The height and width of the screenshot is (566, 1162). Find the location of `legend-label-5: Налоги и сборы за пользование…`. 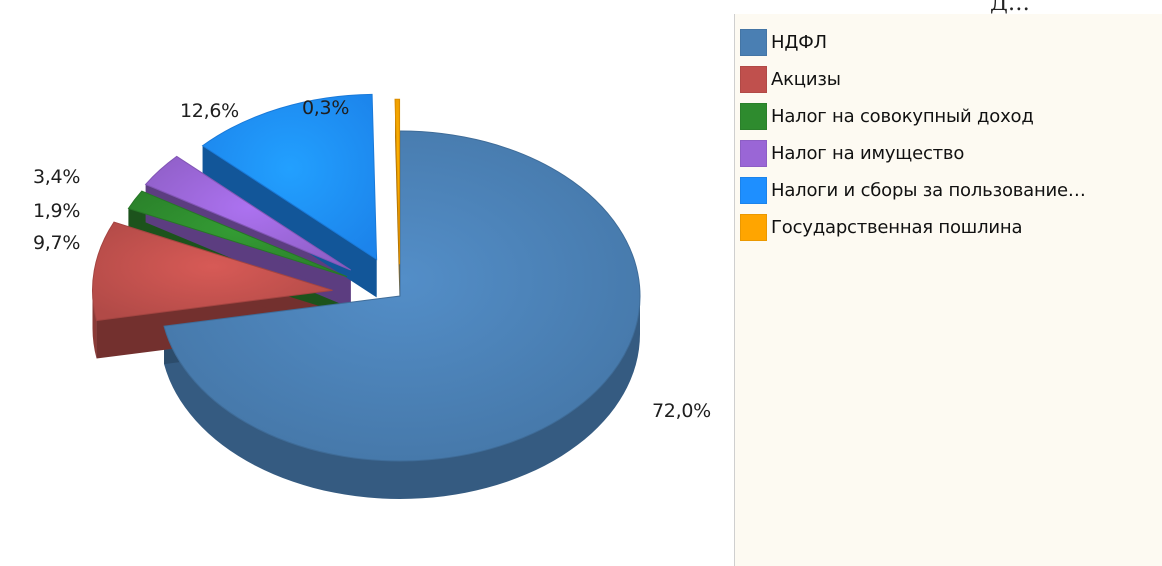

legend-label-5: Налоги и сборы за пользование… is located at coordinates (928, 190).